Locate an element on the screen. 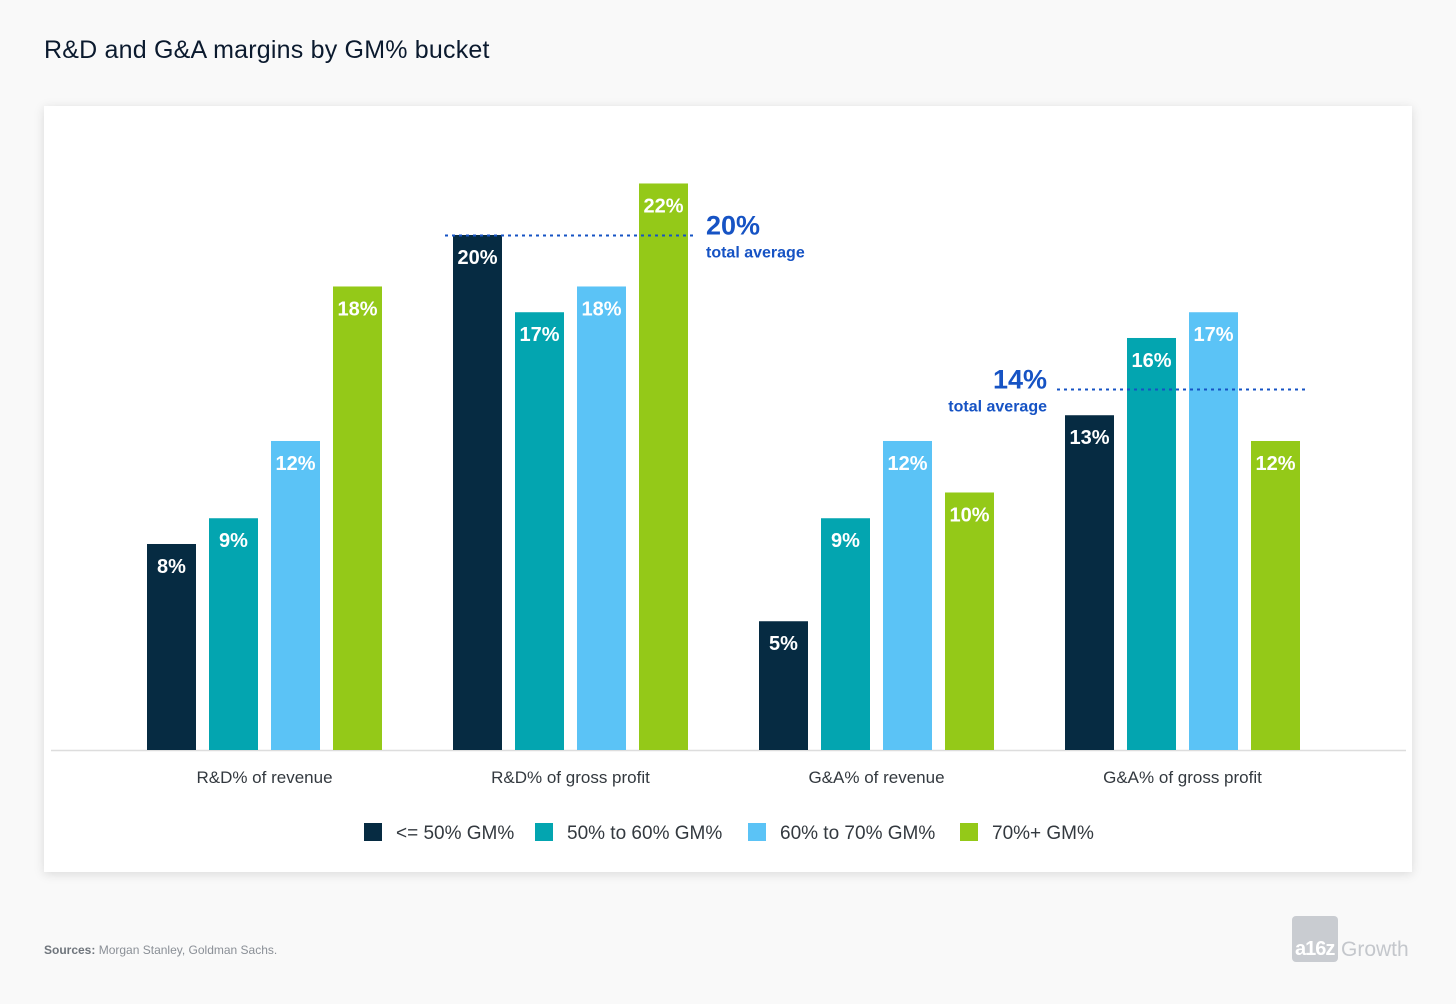  sources-label: Sources: is located at coordinates (70, 950).